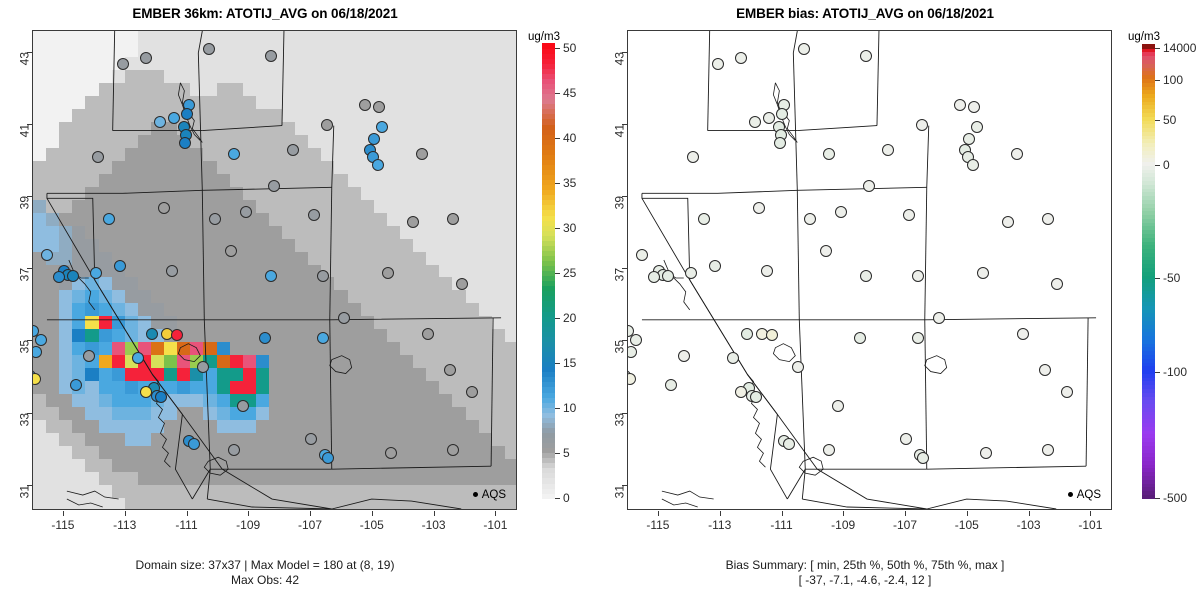 The width and height of the screenshot is (1200, 600). I want to click on right-colorbar-units: ug/m3, so click(1144, 37).